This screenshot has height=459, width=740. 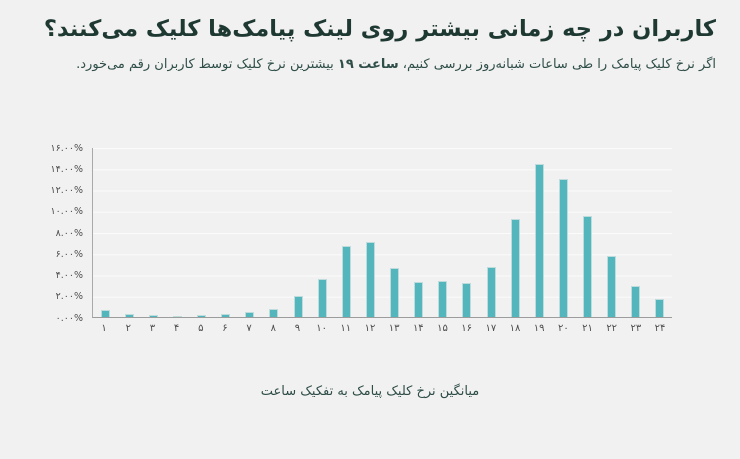 I want to click on x-tick-label: ۲۲, so click(x=612, y=328).